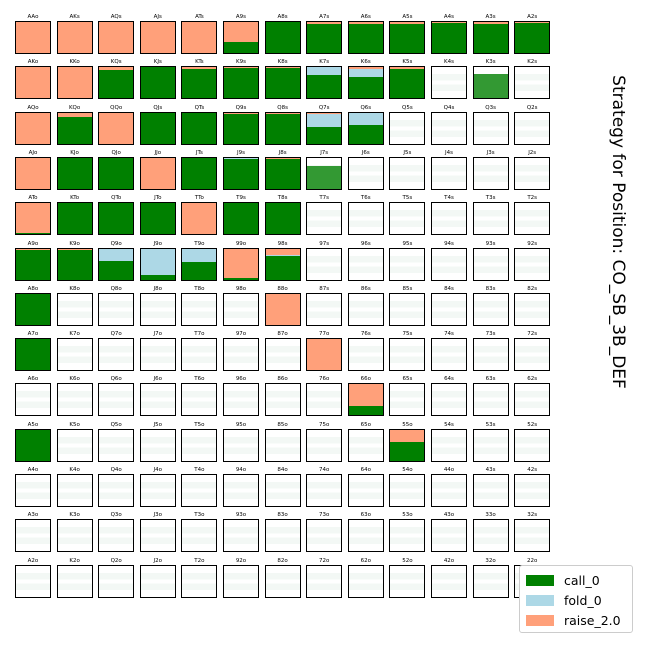  I want to click on hand-label: 63s, so click(490, 379).